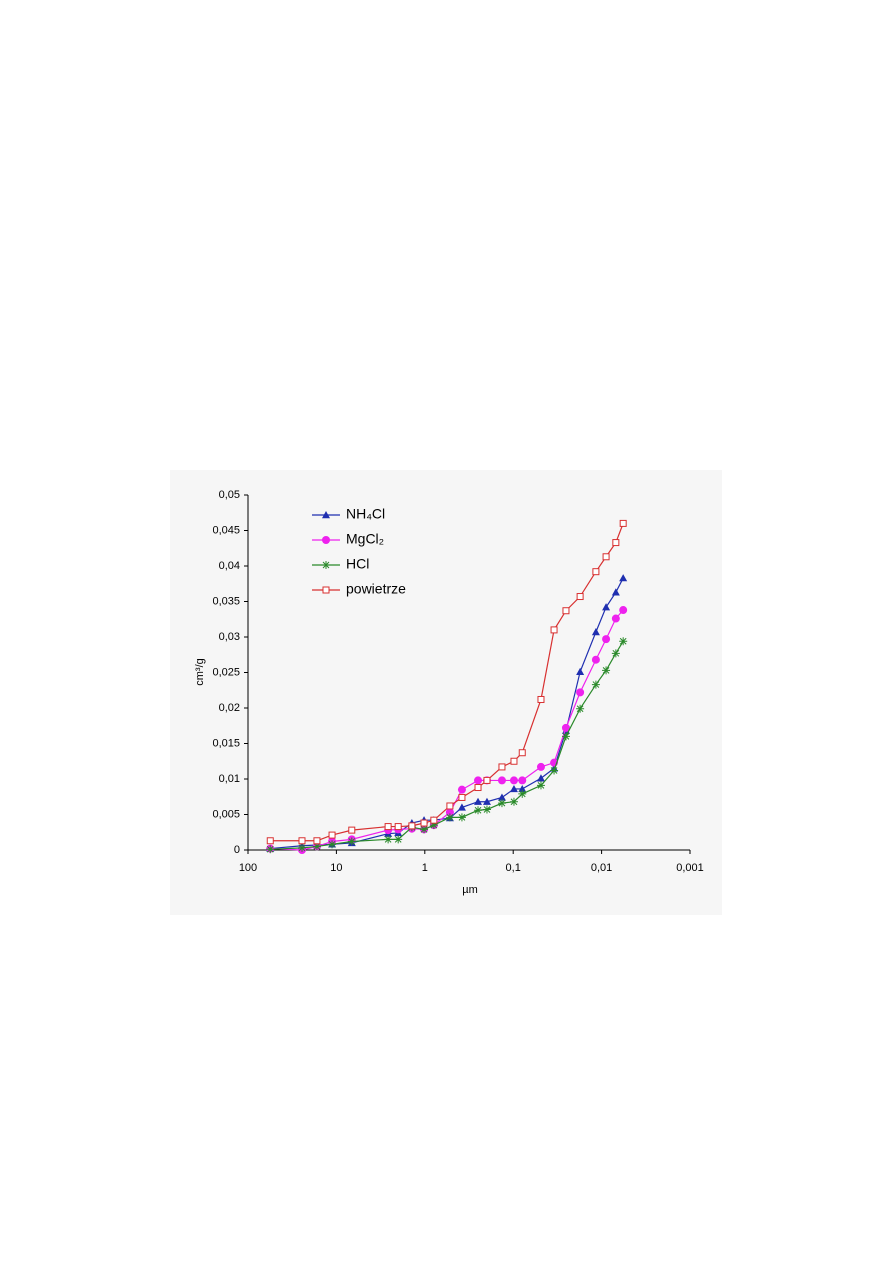 The width and height of the screenshot is (893, 1263). What do you see at coordinates (229, 495) in the screenshot?
I see `y-tick-label: 0,05` at bounding box center [229, 495].